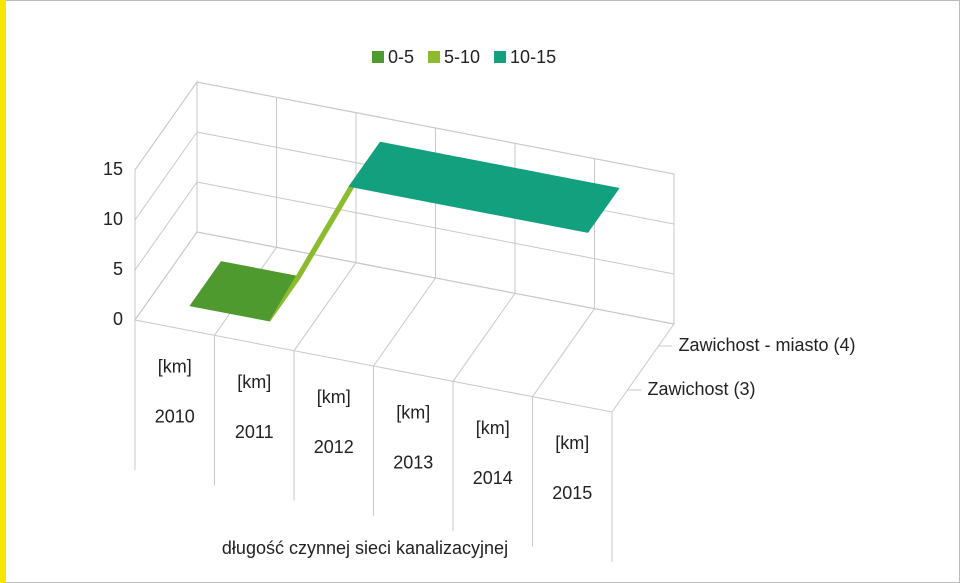 The image size is (960, 583). I want to click on category-label: 2010, so click(175, 416).